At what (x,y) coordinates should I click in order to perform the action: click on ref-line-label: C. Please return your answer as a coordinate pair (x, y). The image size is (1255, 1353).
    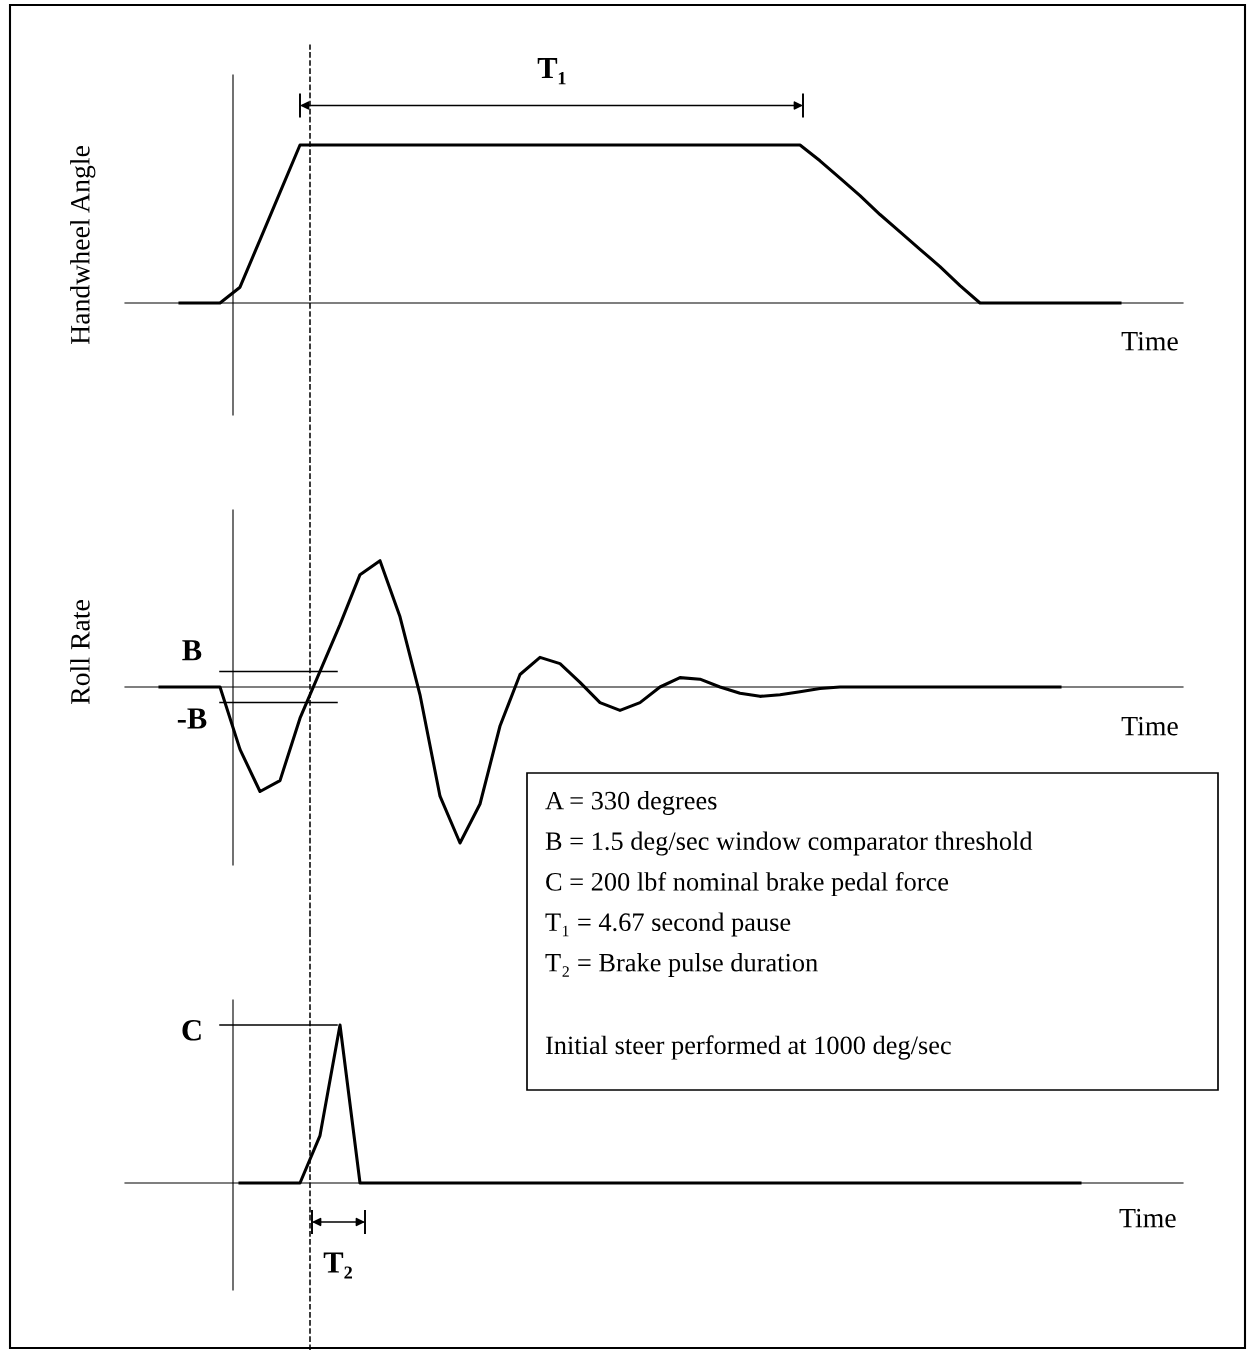
    Looking at the image, I should click on (191, 1030).